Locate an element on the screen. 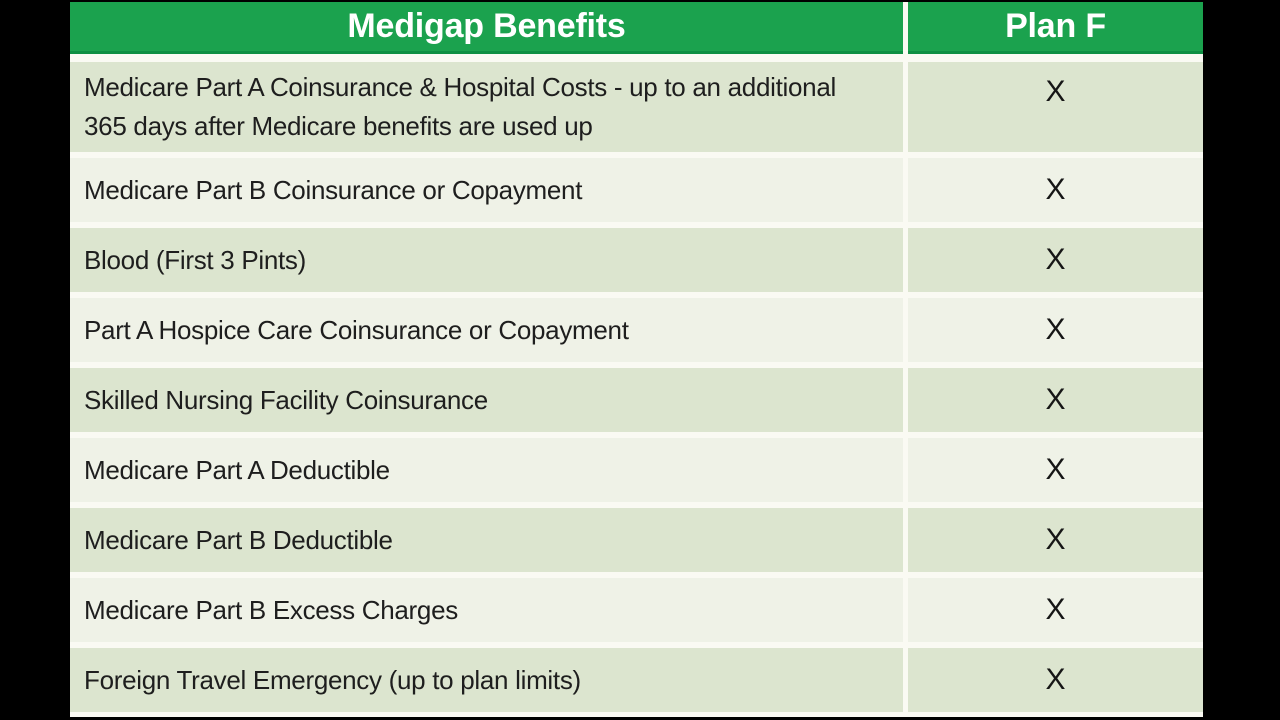 The height and width of the screenshot is (720, 1280). benefit-label: Medicare Part A Deductible is located at coordinates (486, 470).